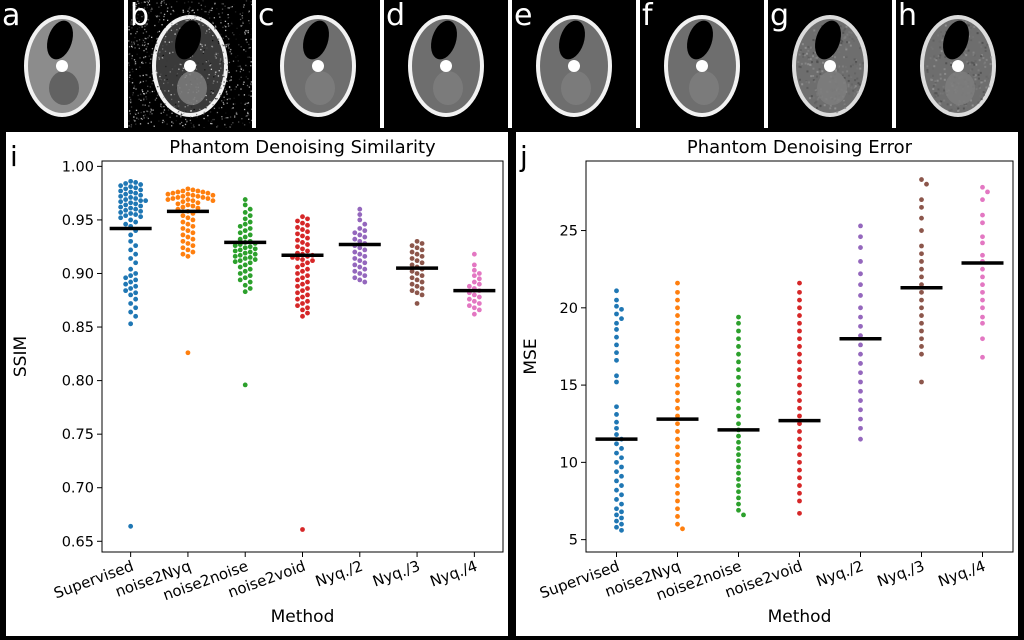  I want to click on image-panel-h: h, so click(958, 64).